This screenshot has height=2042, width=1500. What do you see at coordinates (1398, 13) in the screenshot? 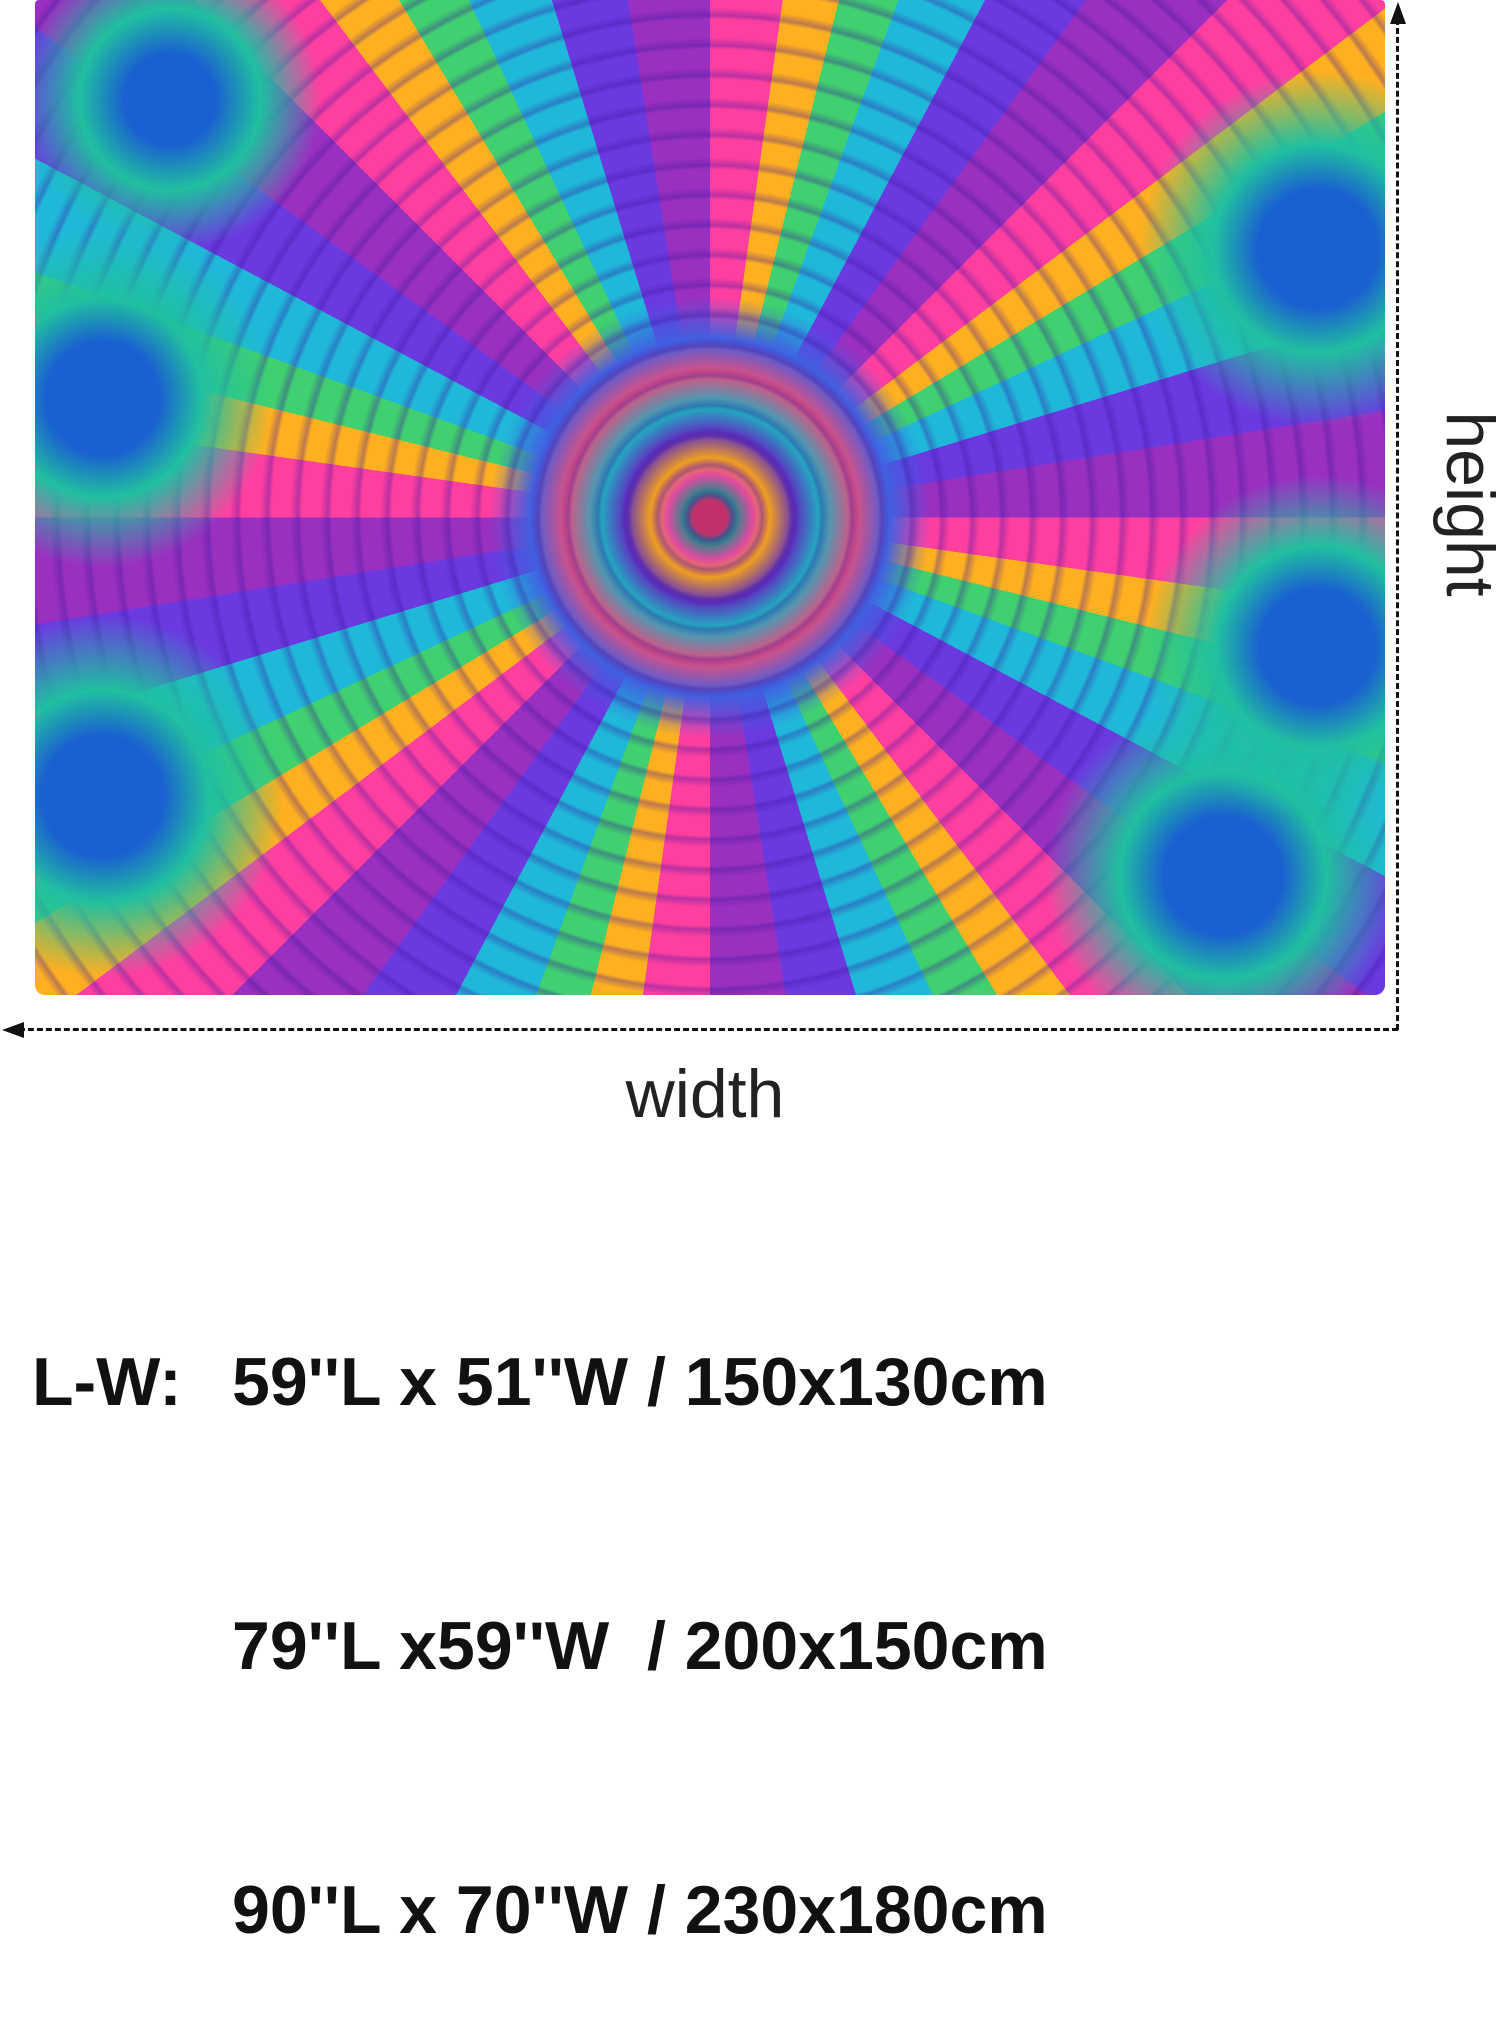
I see `arrow-up-icon` at bounding box center [1398, 13].